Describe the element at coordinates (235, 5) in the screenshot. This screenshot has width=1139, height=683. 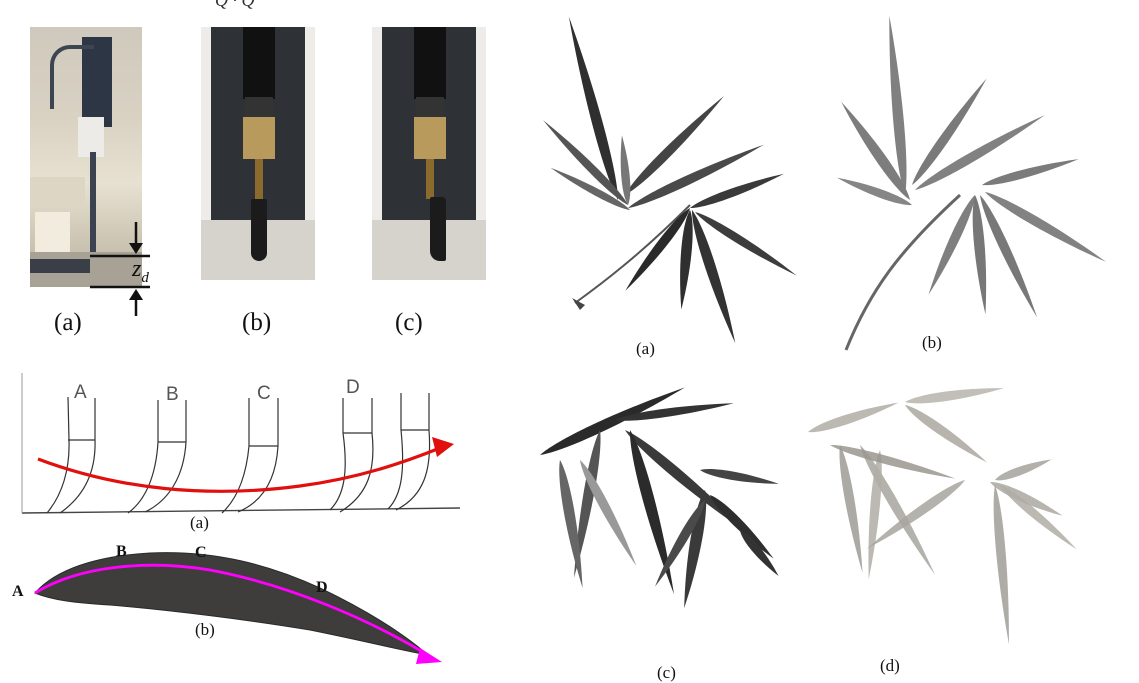
I see `cropped-header-text: Q · Q` at that location.